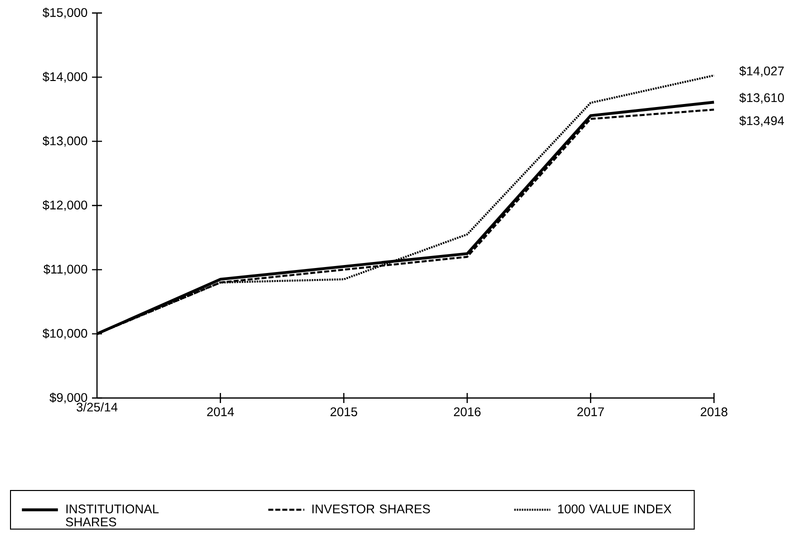  Describe the element at coordinates (467, 411) in the screenshot. I see `x-tick-label: 2016` at that location.